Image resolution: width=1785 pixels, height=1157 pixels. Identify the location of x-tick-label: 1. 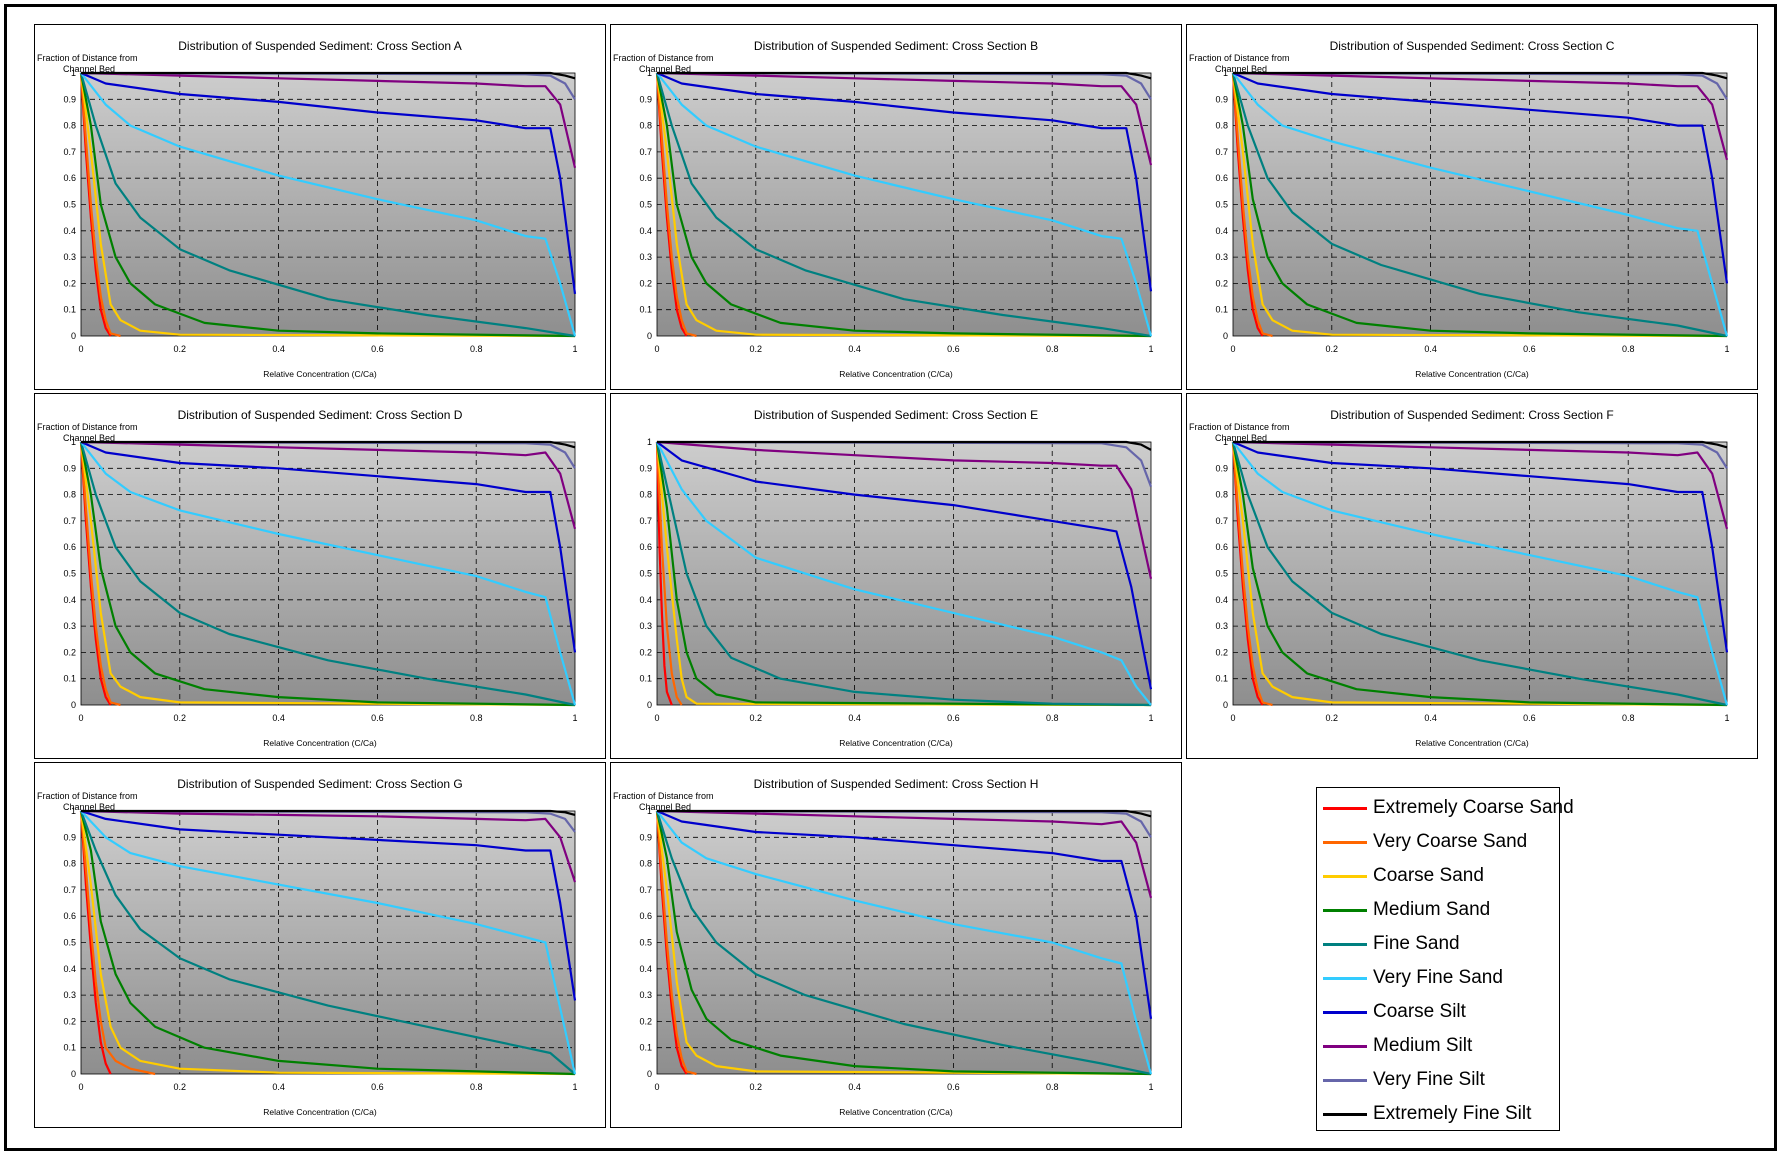
(1150, 1087).